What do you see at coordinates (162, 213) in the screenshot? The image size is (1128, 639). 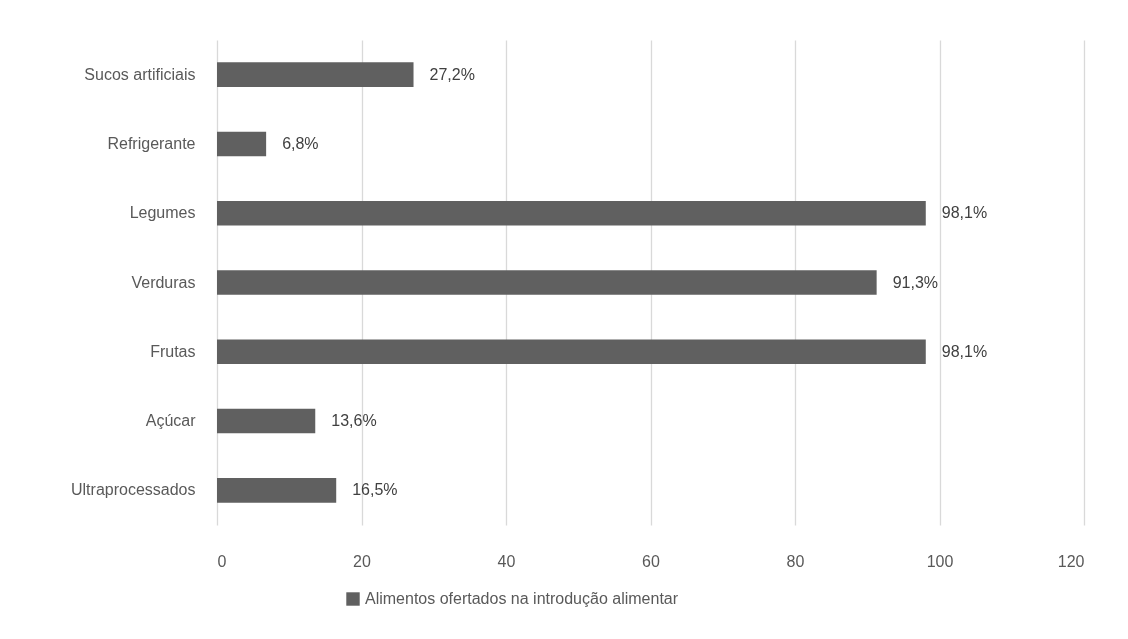 I see `y-tick-label: Legumes` at bounding box center [162, 213].